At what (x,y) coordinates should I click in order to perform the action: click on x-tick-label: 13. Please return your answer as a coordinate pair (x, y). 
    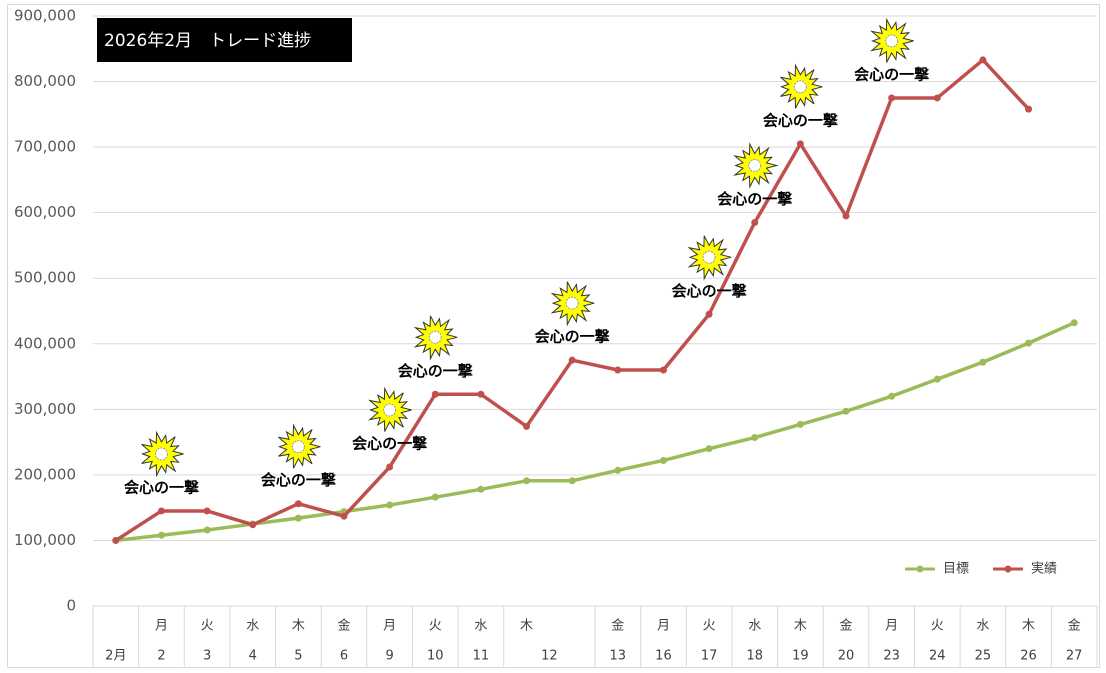
    Looking at the image, I should click on (618, 656).